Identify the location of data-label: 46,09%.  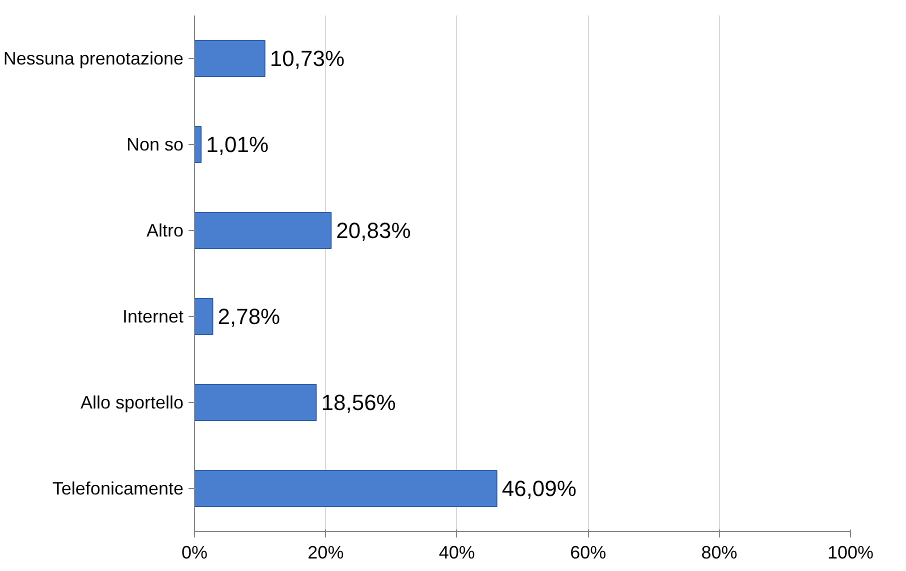
(539, 488).